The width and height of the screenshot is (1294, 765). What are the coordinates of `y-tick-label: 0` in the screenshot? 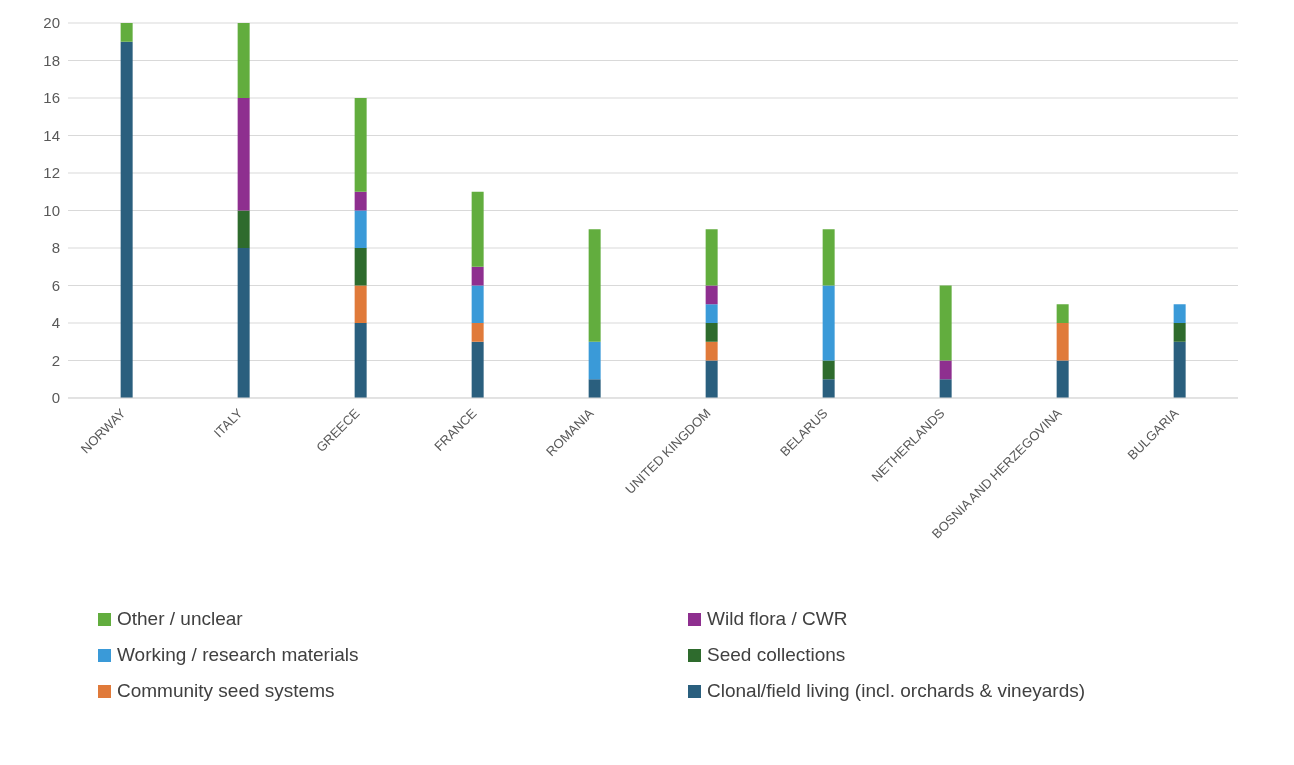 It's located at (55, 398).